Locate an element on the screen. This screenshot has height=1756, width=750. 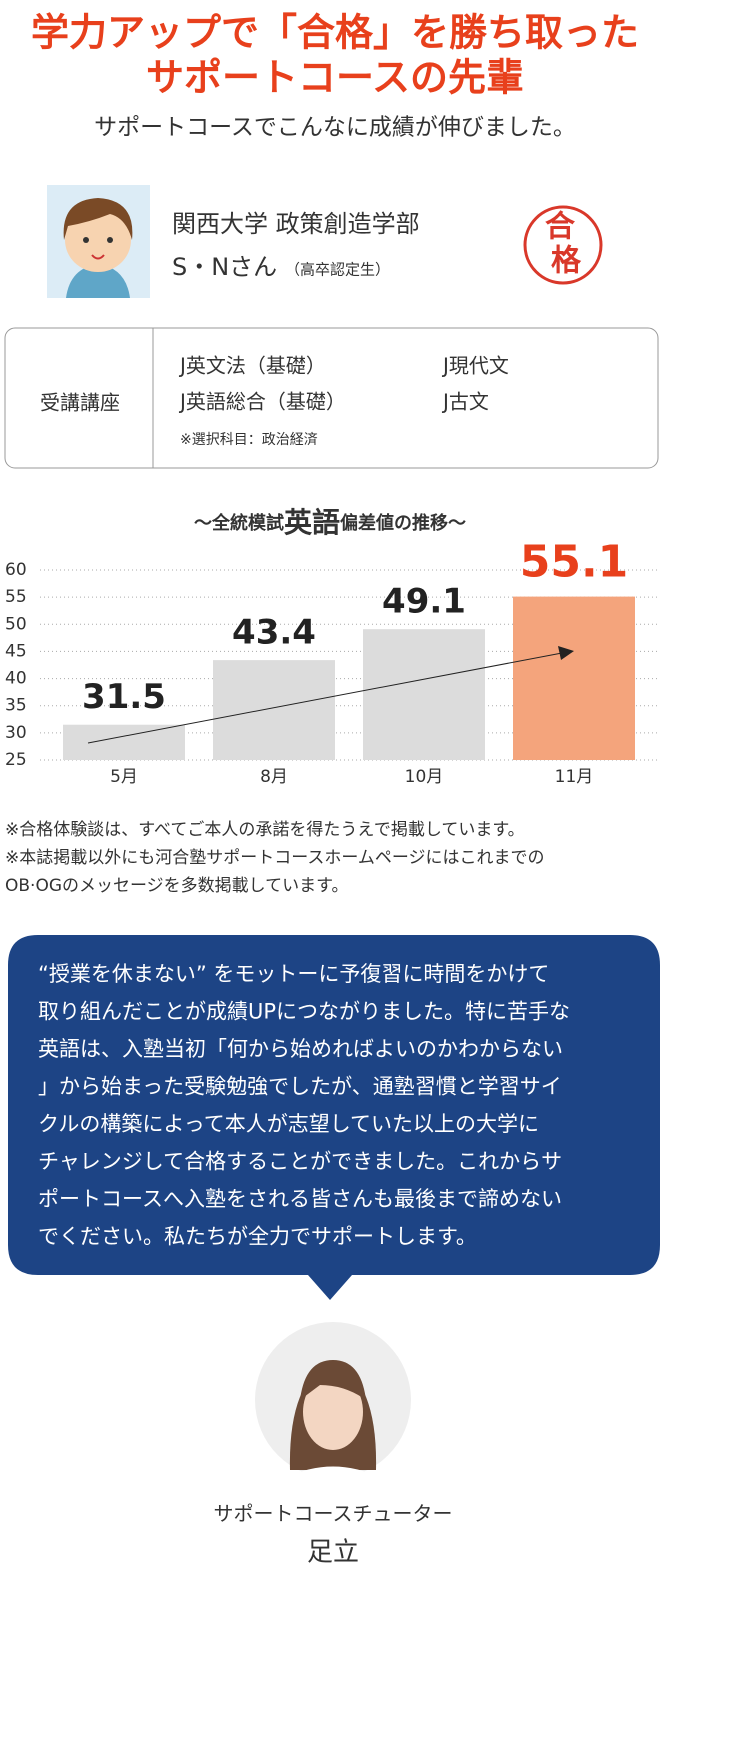
chart-title: ～全統模試英語偏差値の推移～ is located at coordinates (330, 522).